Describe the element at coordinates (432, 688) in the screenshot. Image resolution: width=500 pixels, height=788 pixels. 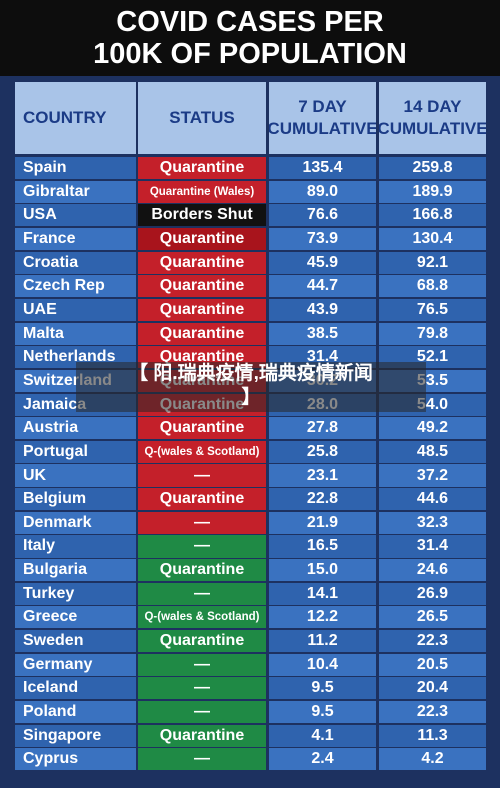
I see `value-cell: 20.4` at that location.